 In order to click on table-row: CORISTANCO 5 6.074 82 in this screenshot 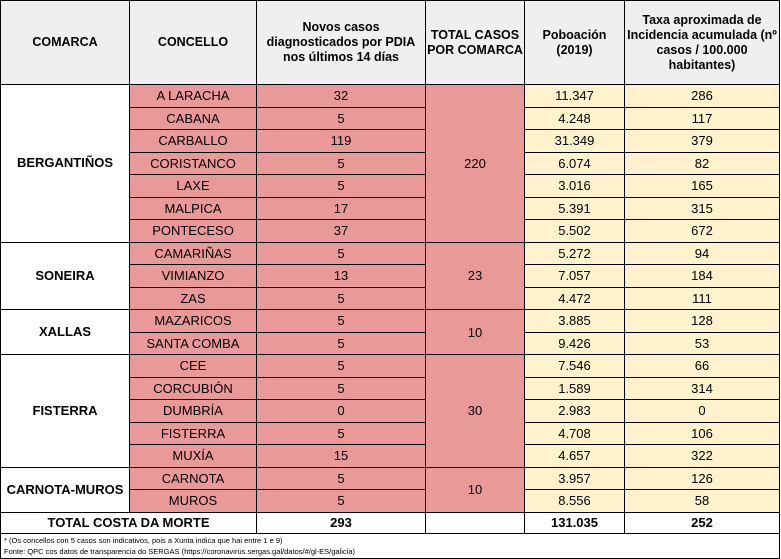, I will do `click(390, 163)`.